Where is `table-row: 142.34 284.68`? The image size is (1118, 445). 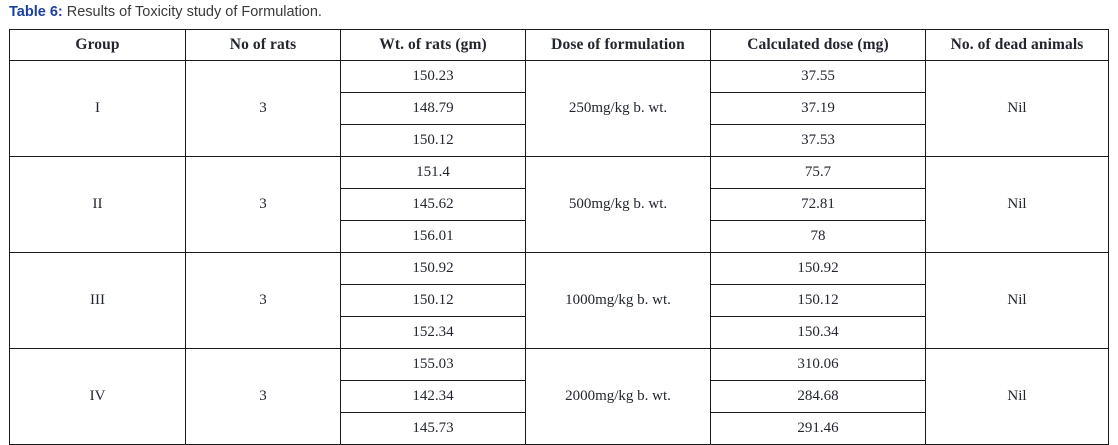 table-row: 142.34 284.68 is located at coordinates (559, 396).